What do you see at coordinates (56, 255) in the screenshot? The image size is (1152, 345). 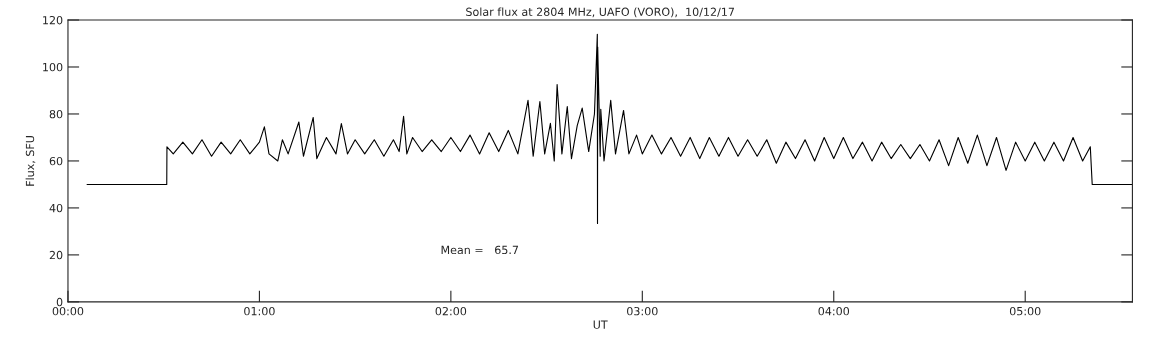 I see `y-tick-label: 20` at bounding box center [56, 255].